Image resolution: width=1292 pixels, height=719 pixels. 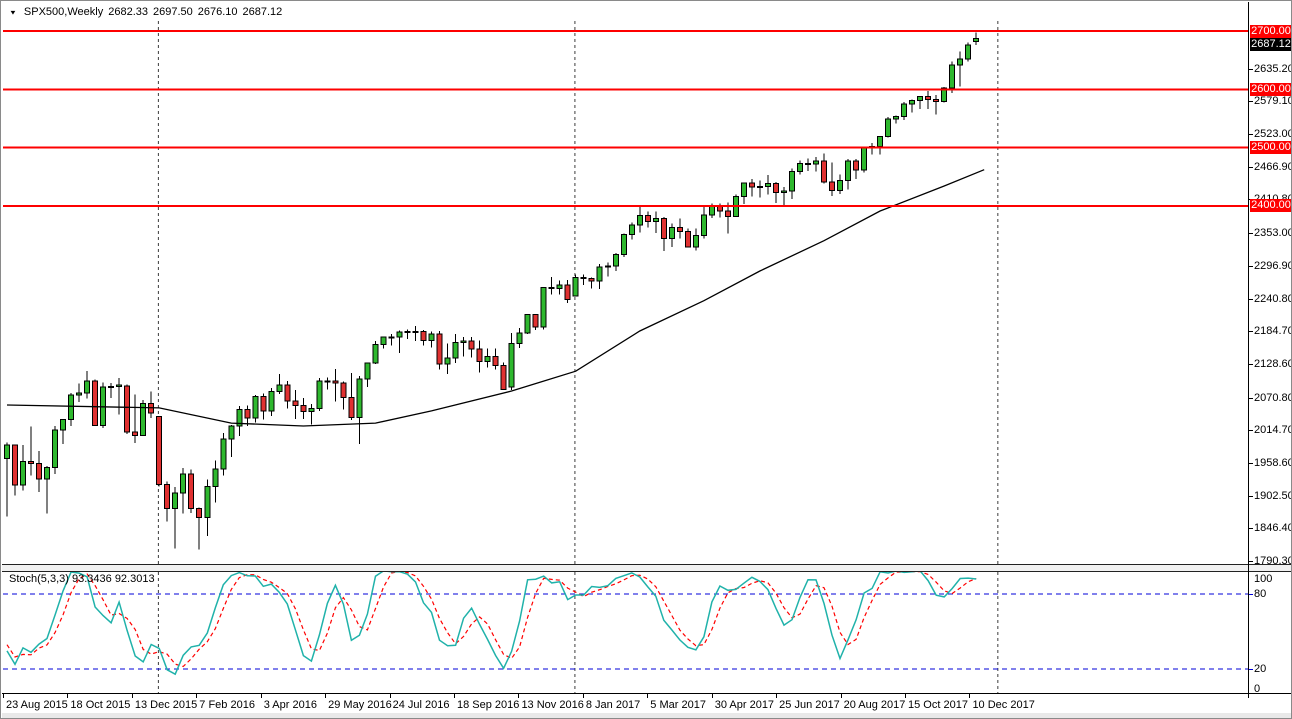 What do you see at coordinates (134, 579) in the screenshot?
I see `stoch-signal-value: 92.3013` at bounding box center [134, 579].